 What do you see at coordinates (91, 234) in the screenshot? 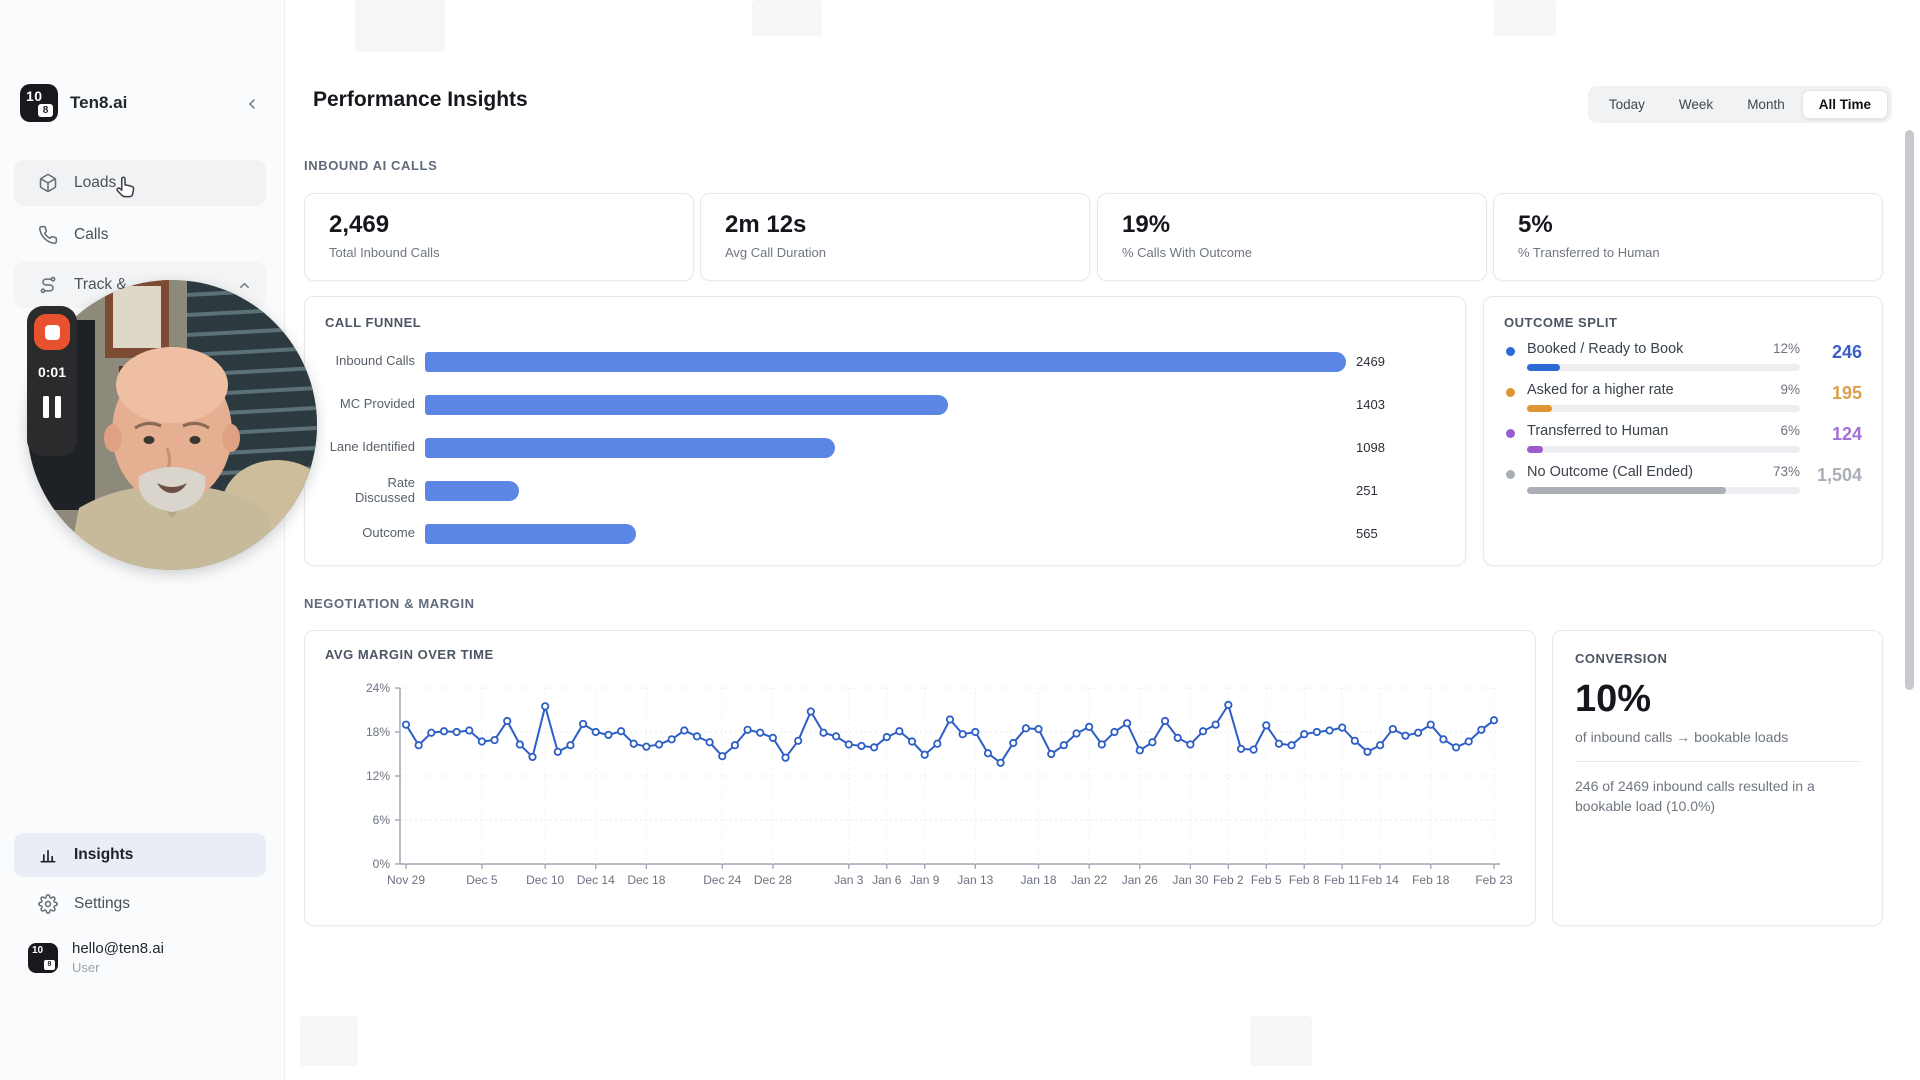
I see `sidebar-item-label: Calls` at bounding box center [91, 234].